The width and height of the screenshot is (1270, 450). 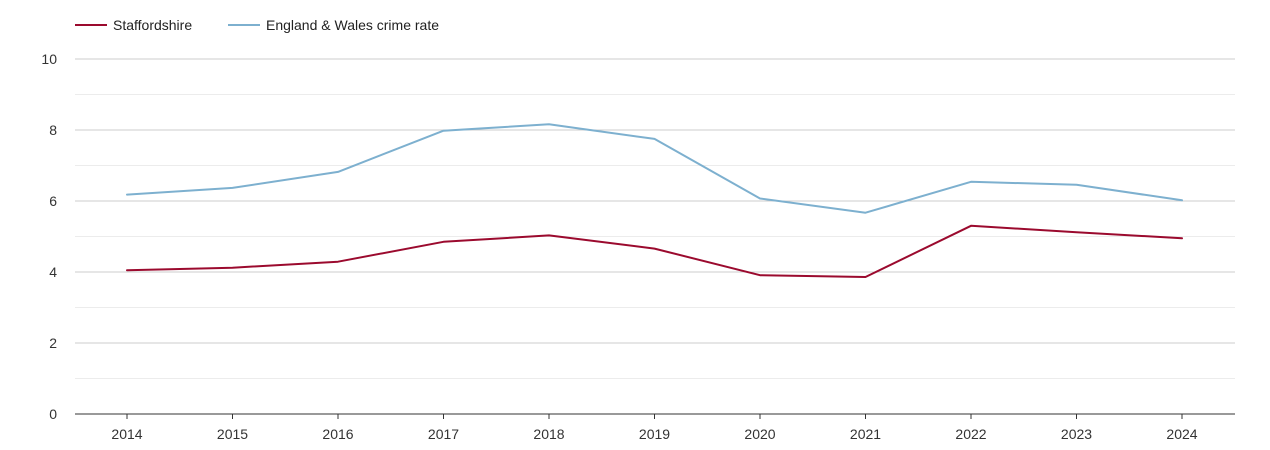 What do you see at coordinates (1181, 434) in the screenshot?
I see `x-tick-label-2024: 2024` at bounding box center [1181, 434].